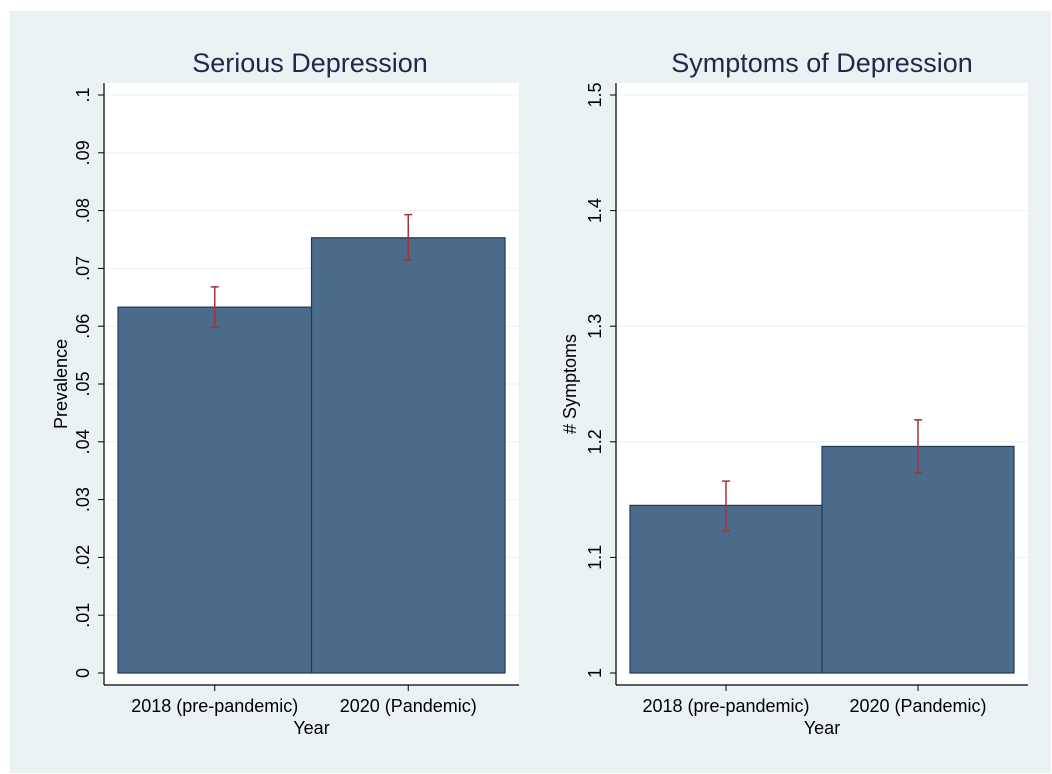 This screenshot has height=774, width=1052. What do you see at coordinates (595, 673) in the screenshot?
I see `y-tick-label: 1` at bounding box center [595, 673].